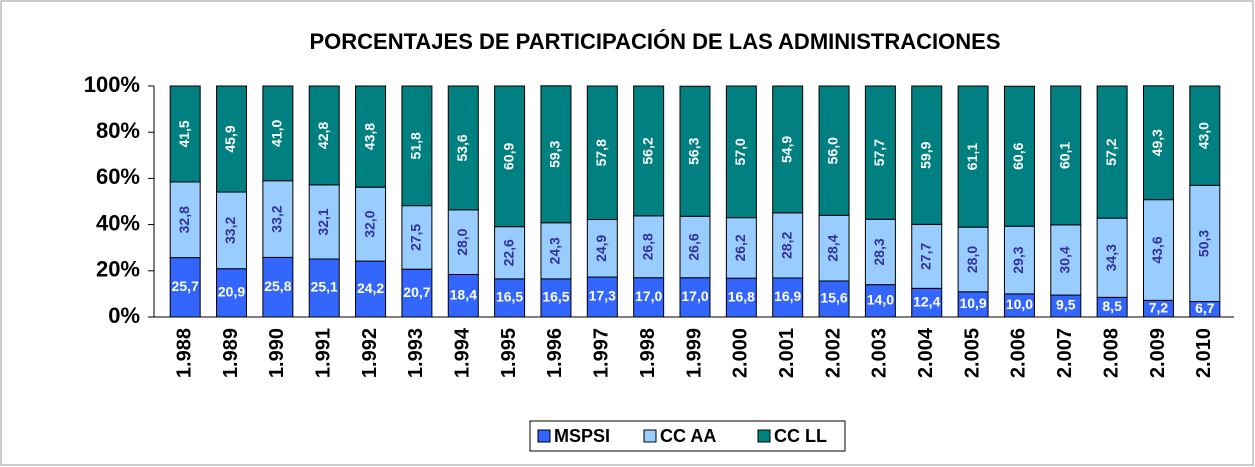 This screenshot has height=467, width=1255. What do you see at coordinates (555, 353) in the screenshot?
I see `x-tick-label: 1.996` at bounding box center [555, 353].